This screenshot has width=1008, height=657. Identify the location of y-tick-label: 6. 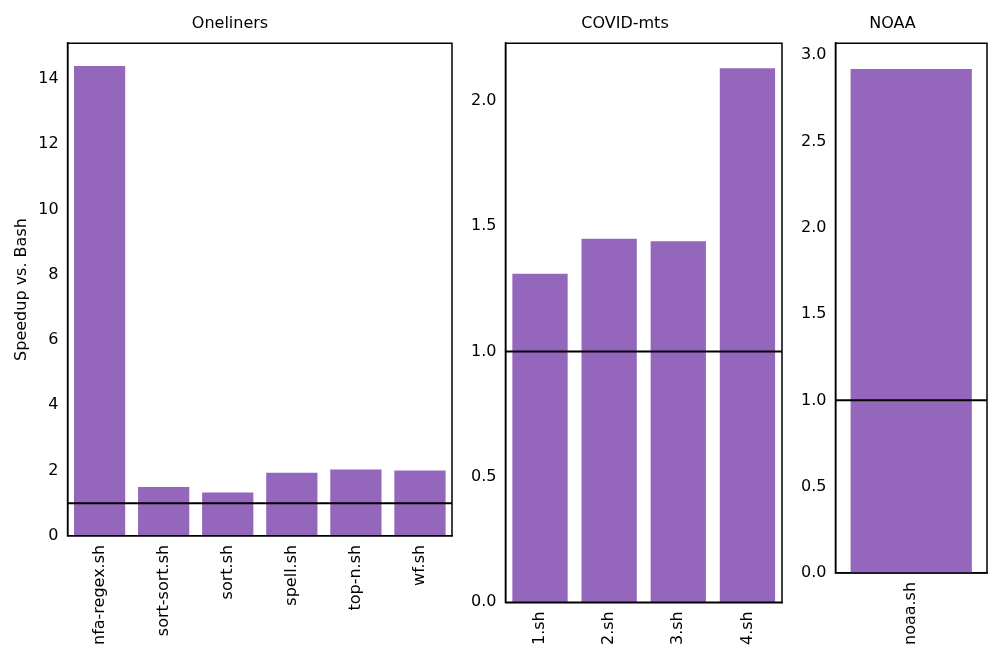
(53, 339).